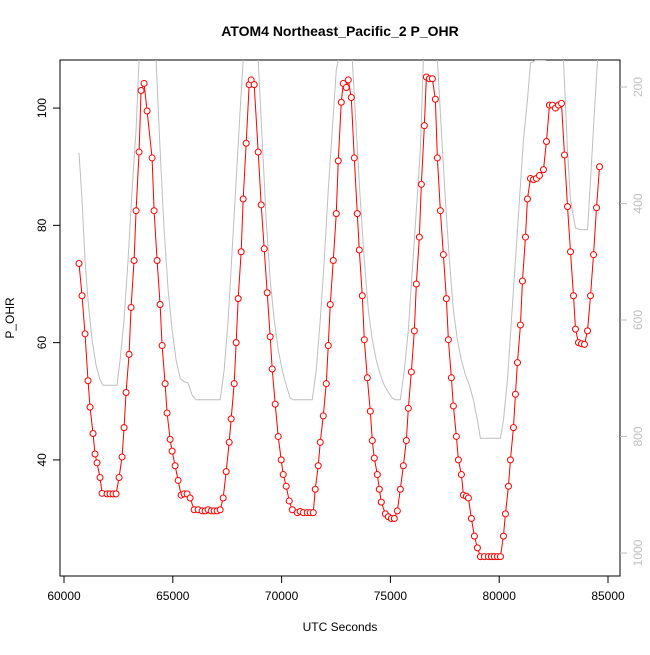 The height and width of the screenshot is (655, 650). Describe the element at coordinates (500, 596) in the screenshot. I see `x-tick-label: 80000` at that location.